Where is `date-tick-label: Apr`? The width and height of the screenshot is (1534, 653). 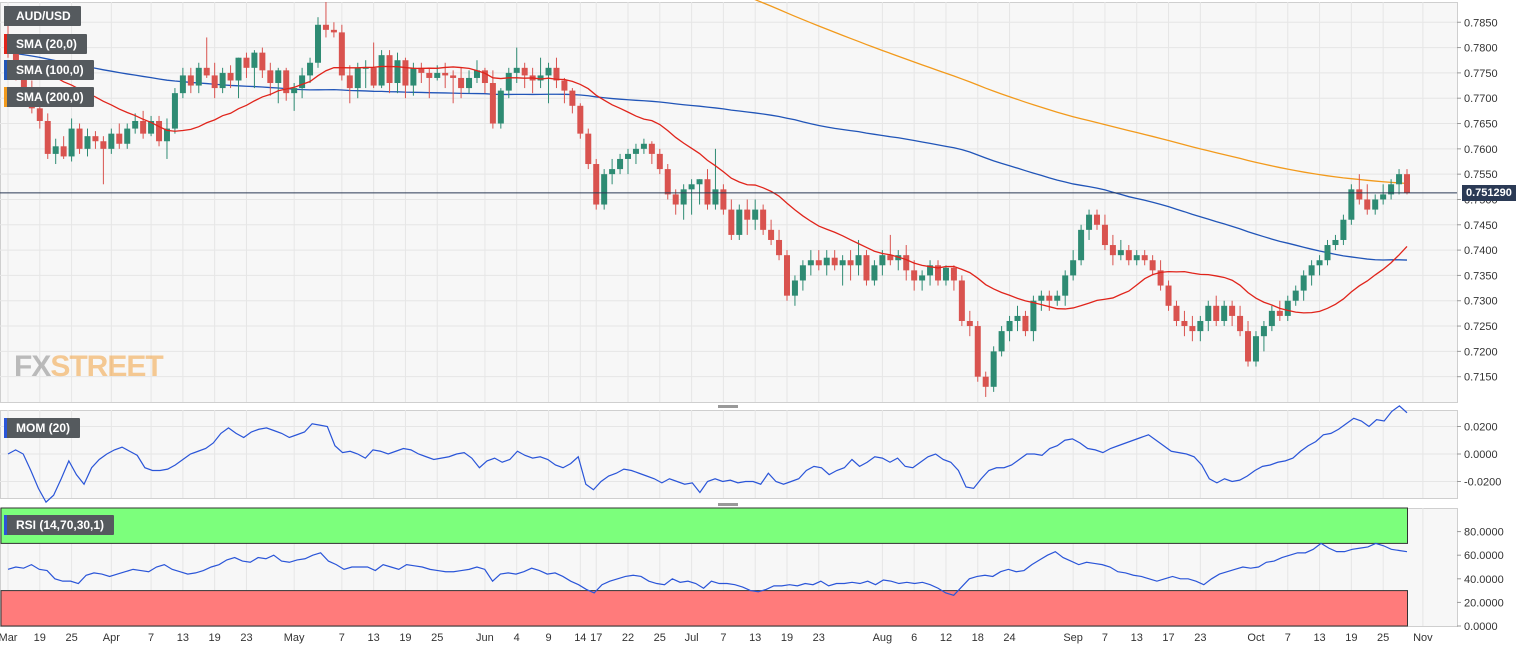
date-tick-label: Apr is located at coordinates (111, 638).